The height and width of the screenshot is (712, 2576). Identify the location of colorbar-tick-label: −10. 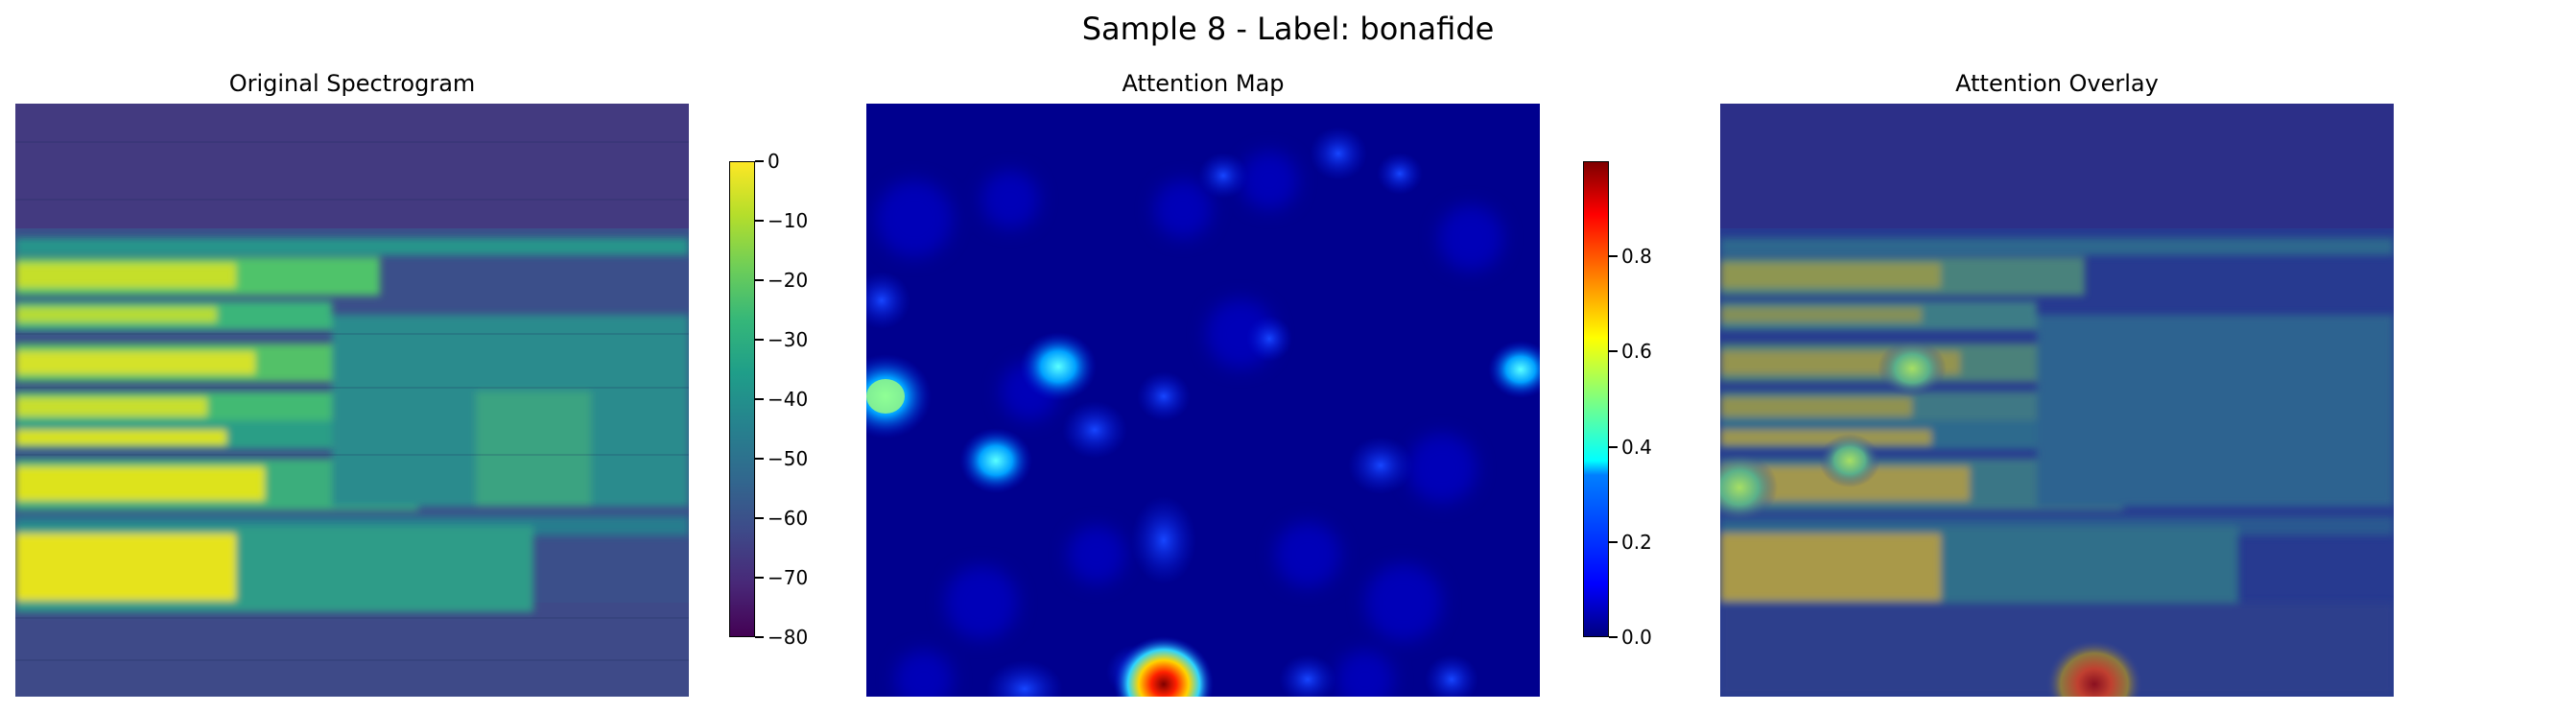
(789, 220).